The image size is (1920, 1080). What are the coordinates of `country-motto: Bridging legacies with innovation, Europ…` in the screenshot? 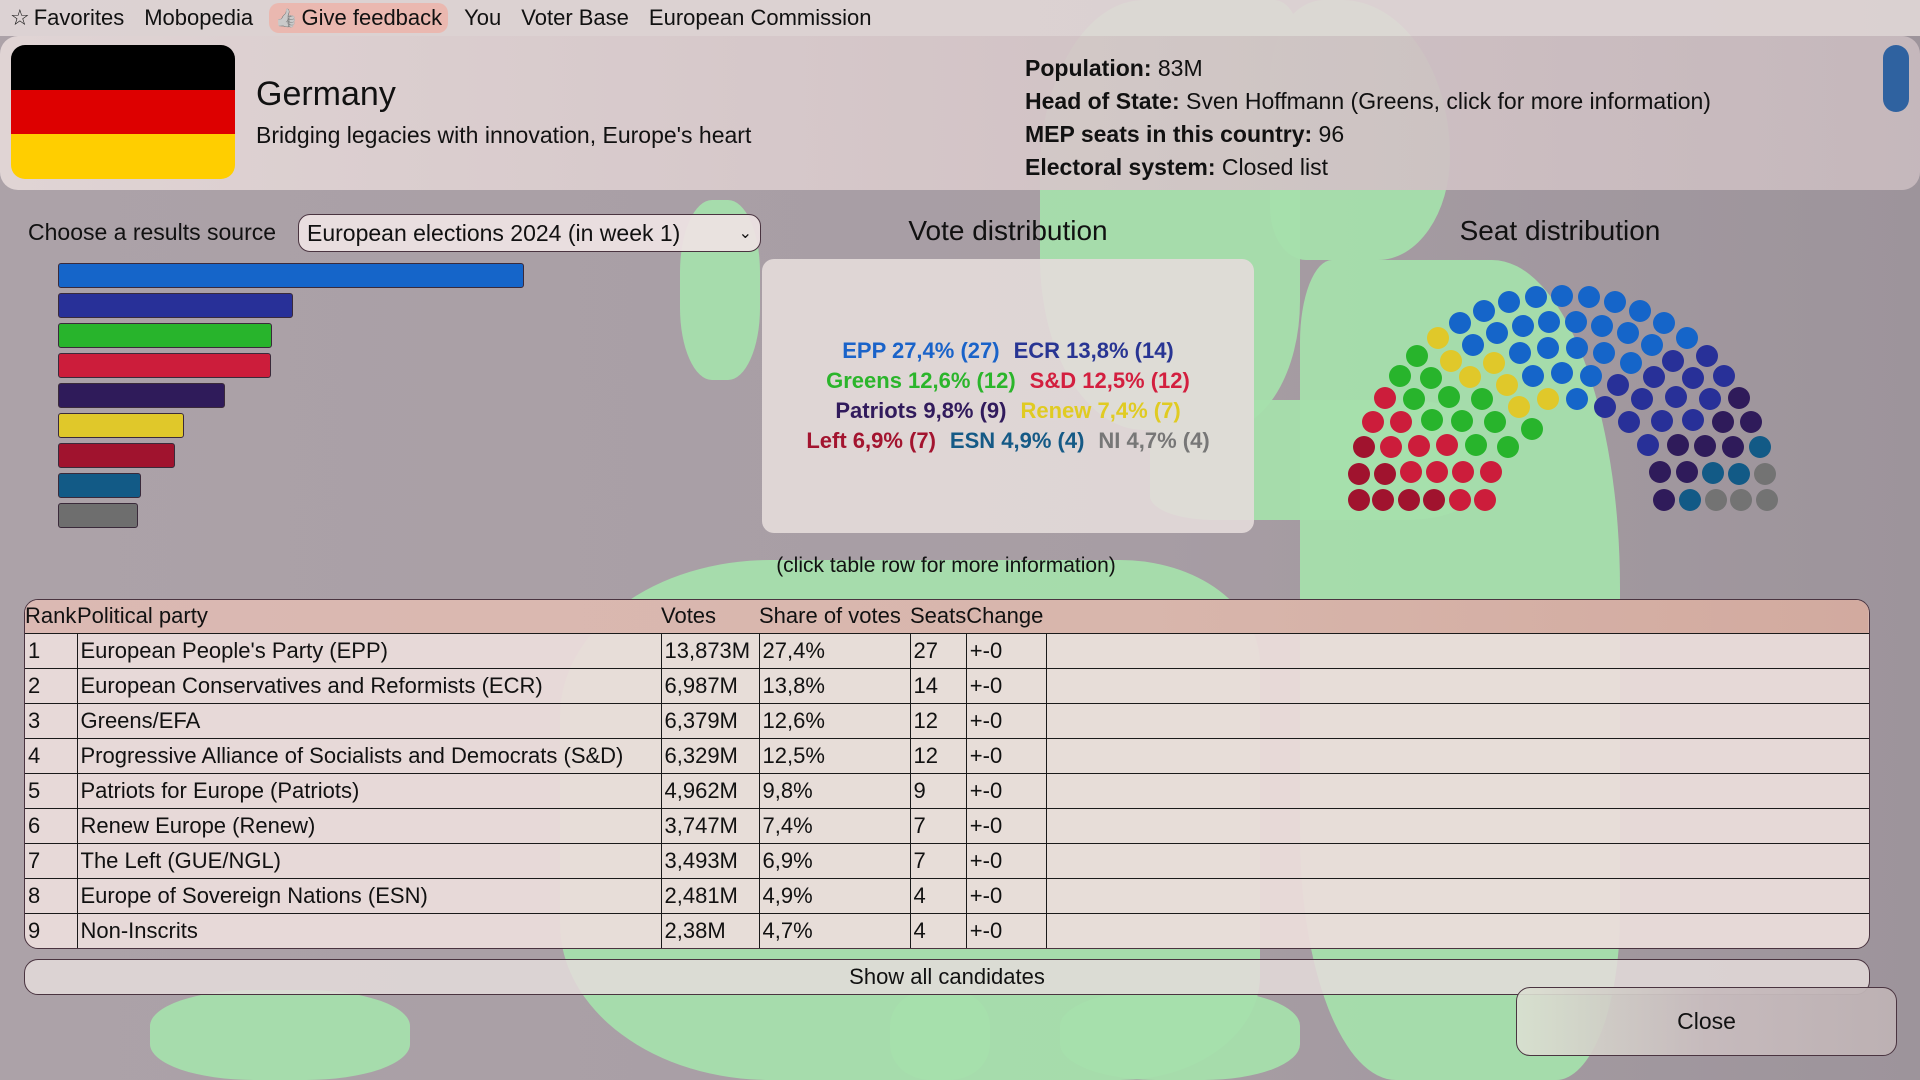 It's located at (504, 135).